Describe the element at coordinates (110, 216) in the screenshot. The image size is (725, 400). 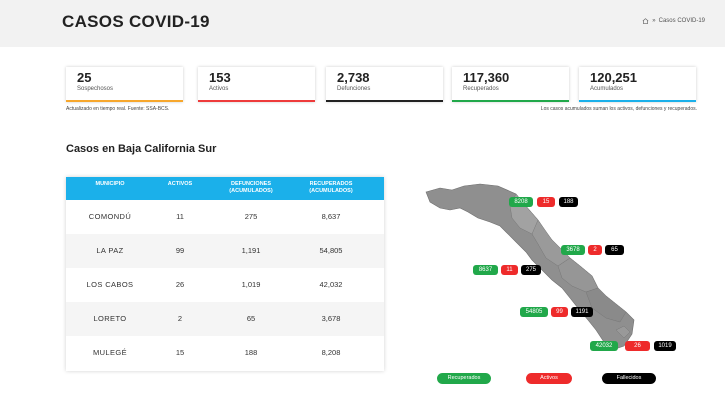
I see `cell-municipio: COMONDÚ` at that location.